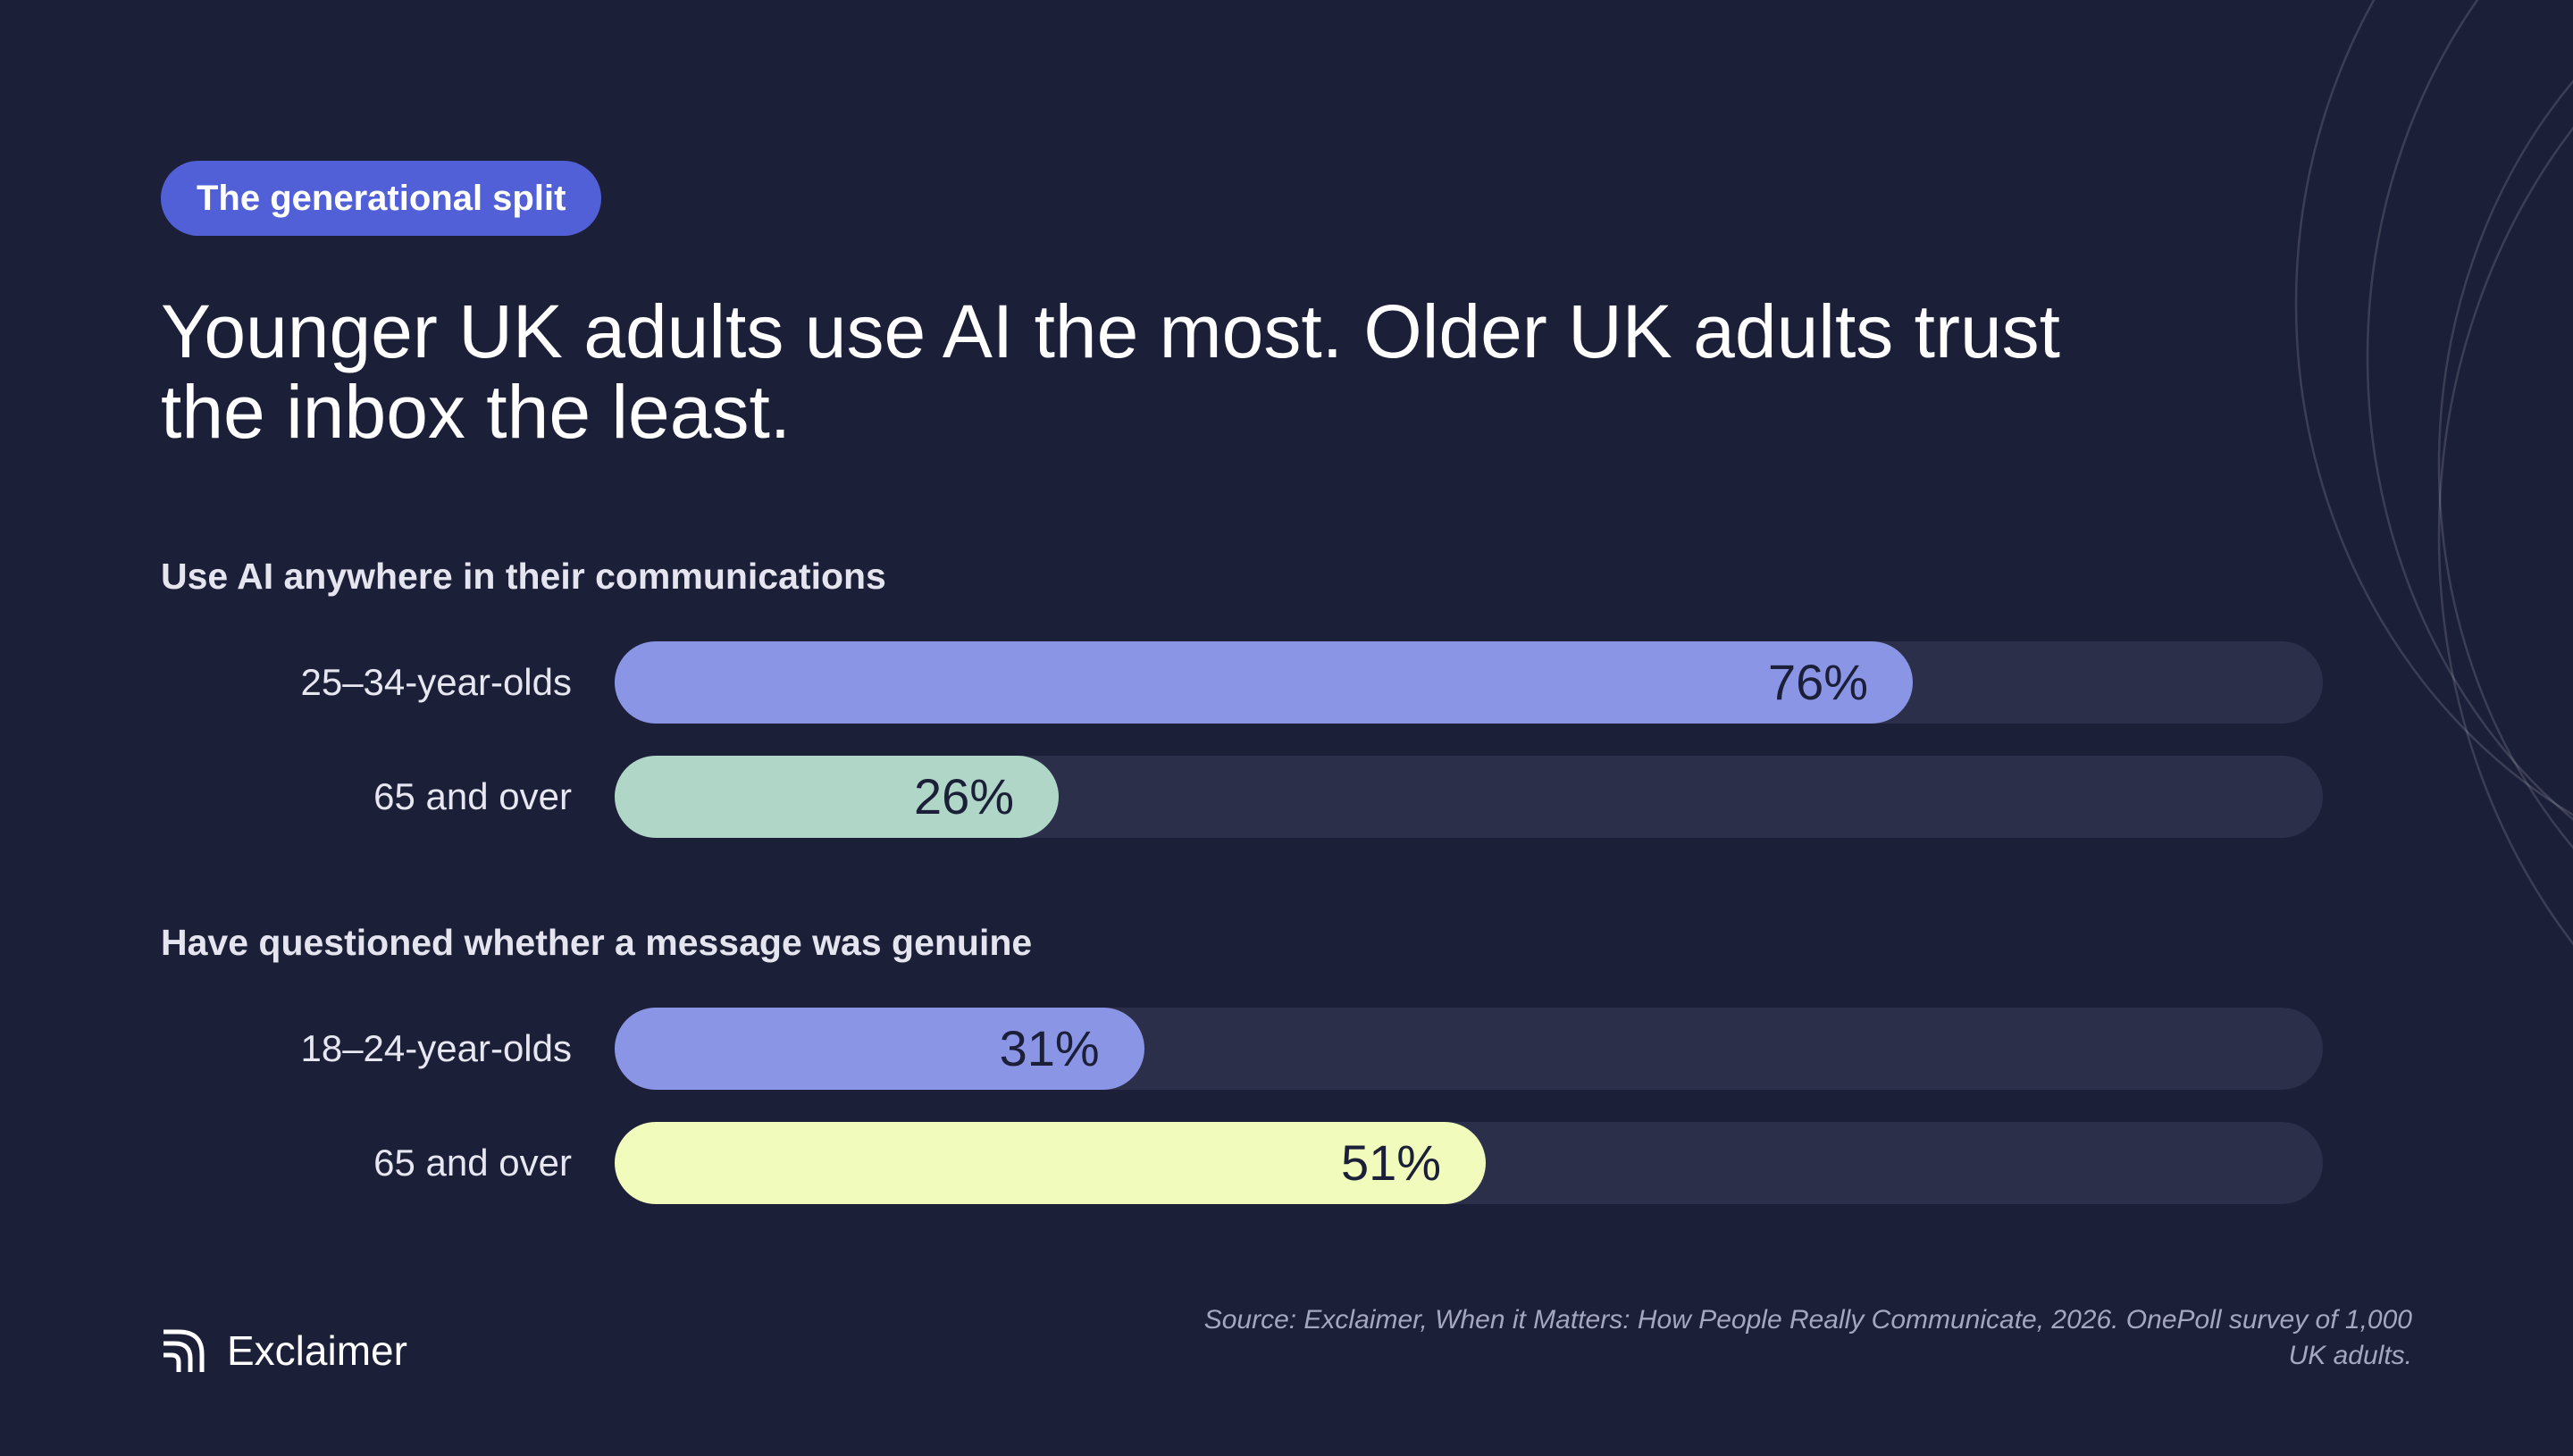  What do you see at coordinates (184, 1350) in the screenshot?
I see `exclaimer-logo-icon` at bounding box center [184, 1350].